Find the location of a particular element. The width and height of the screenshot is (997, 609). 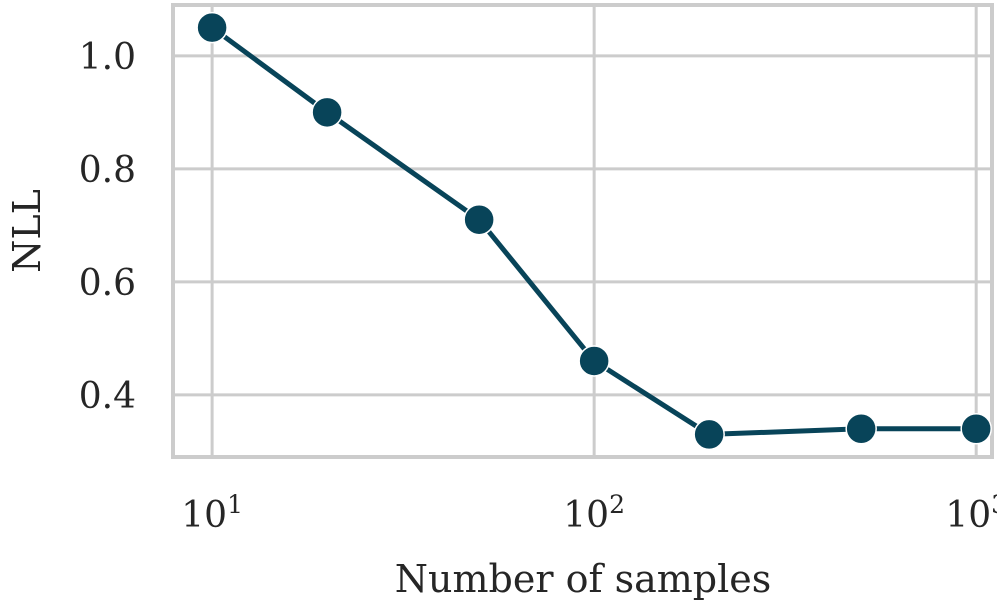

x-tick-label: 10³ is located at coordinates (971, 513).